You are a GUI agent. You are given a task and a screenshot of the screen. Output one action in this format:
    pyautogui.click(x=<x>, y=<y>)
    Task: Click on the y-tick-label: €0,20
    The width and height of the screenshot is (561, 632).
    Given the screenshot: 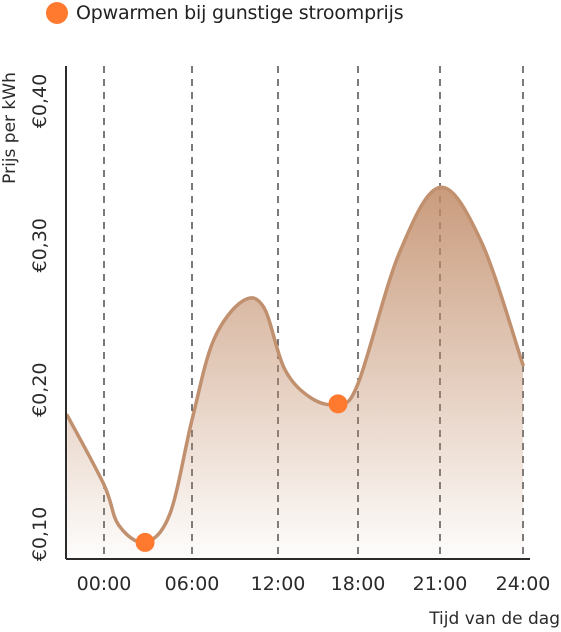 What is the action you would take?
    pyautogui.click(x=40, y=389)
    